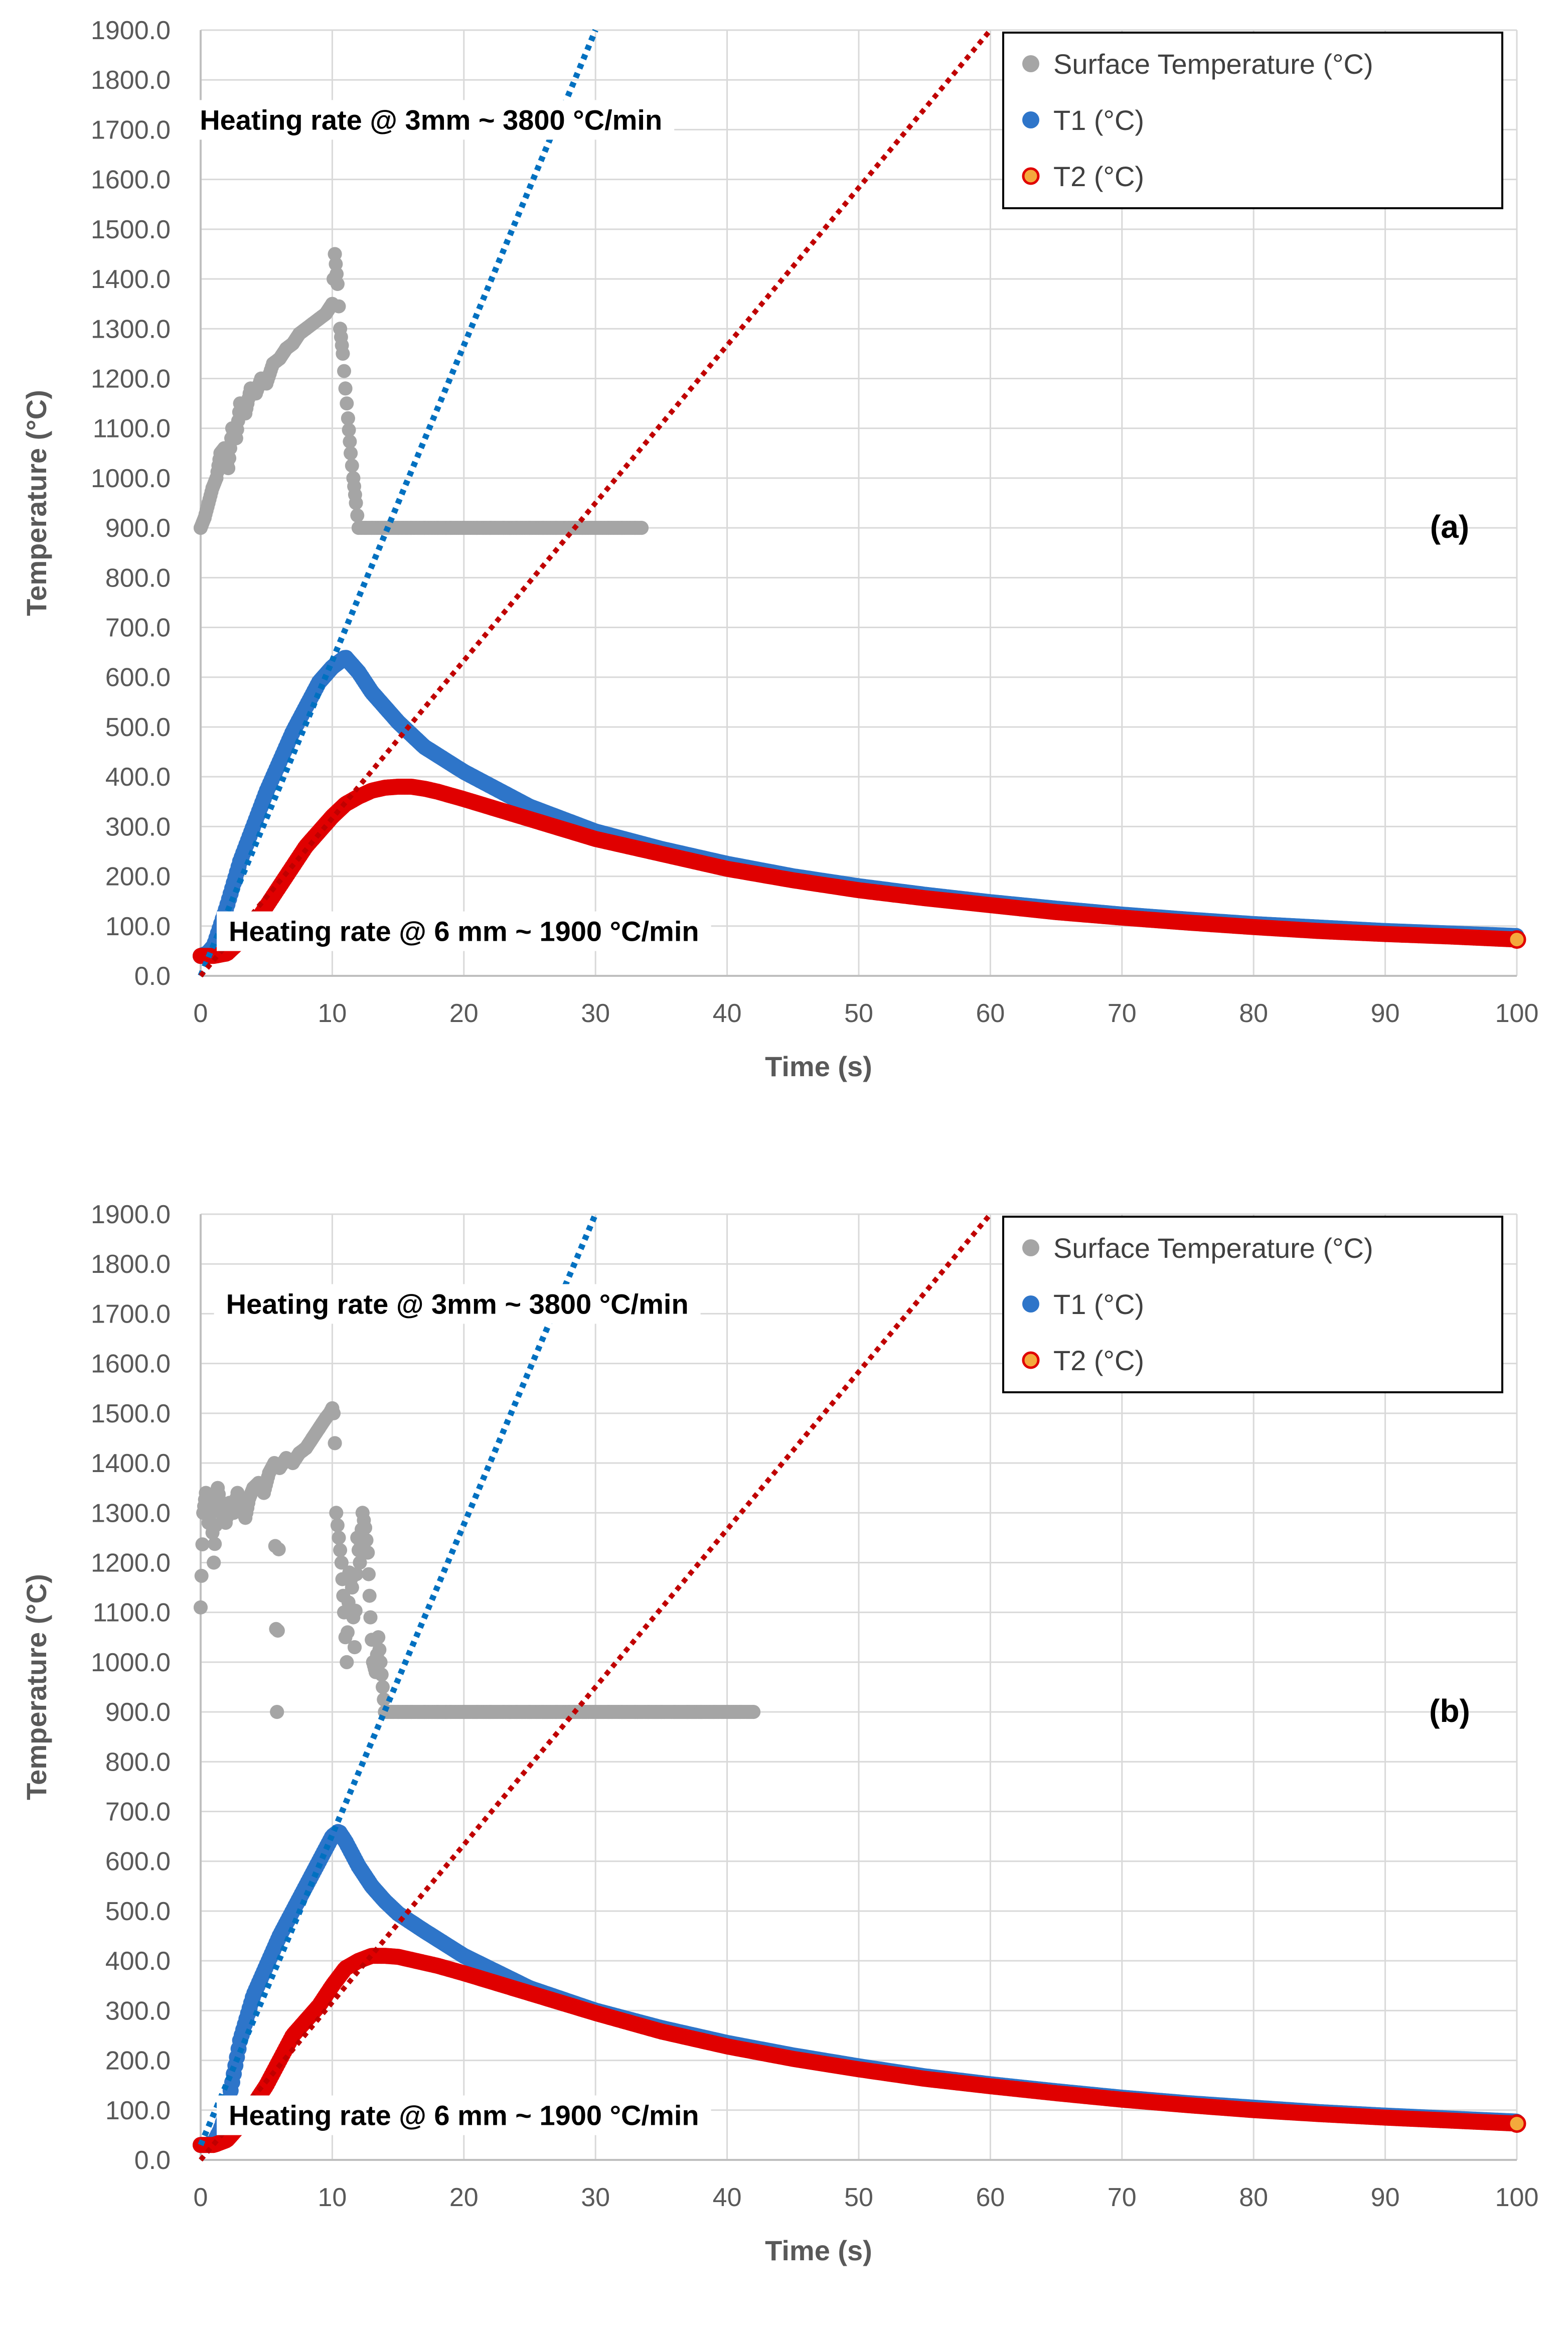 The width and height of the screenshot is (1568, 2328). What do you see at coordinates (858, 1013) in the screenshot?
I see `x-tick-label: 50` at bounding box center [858, 1013].